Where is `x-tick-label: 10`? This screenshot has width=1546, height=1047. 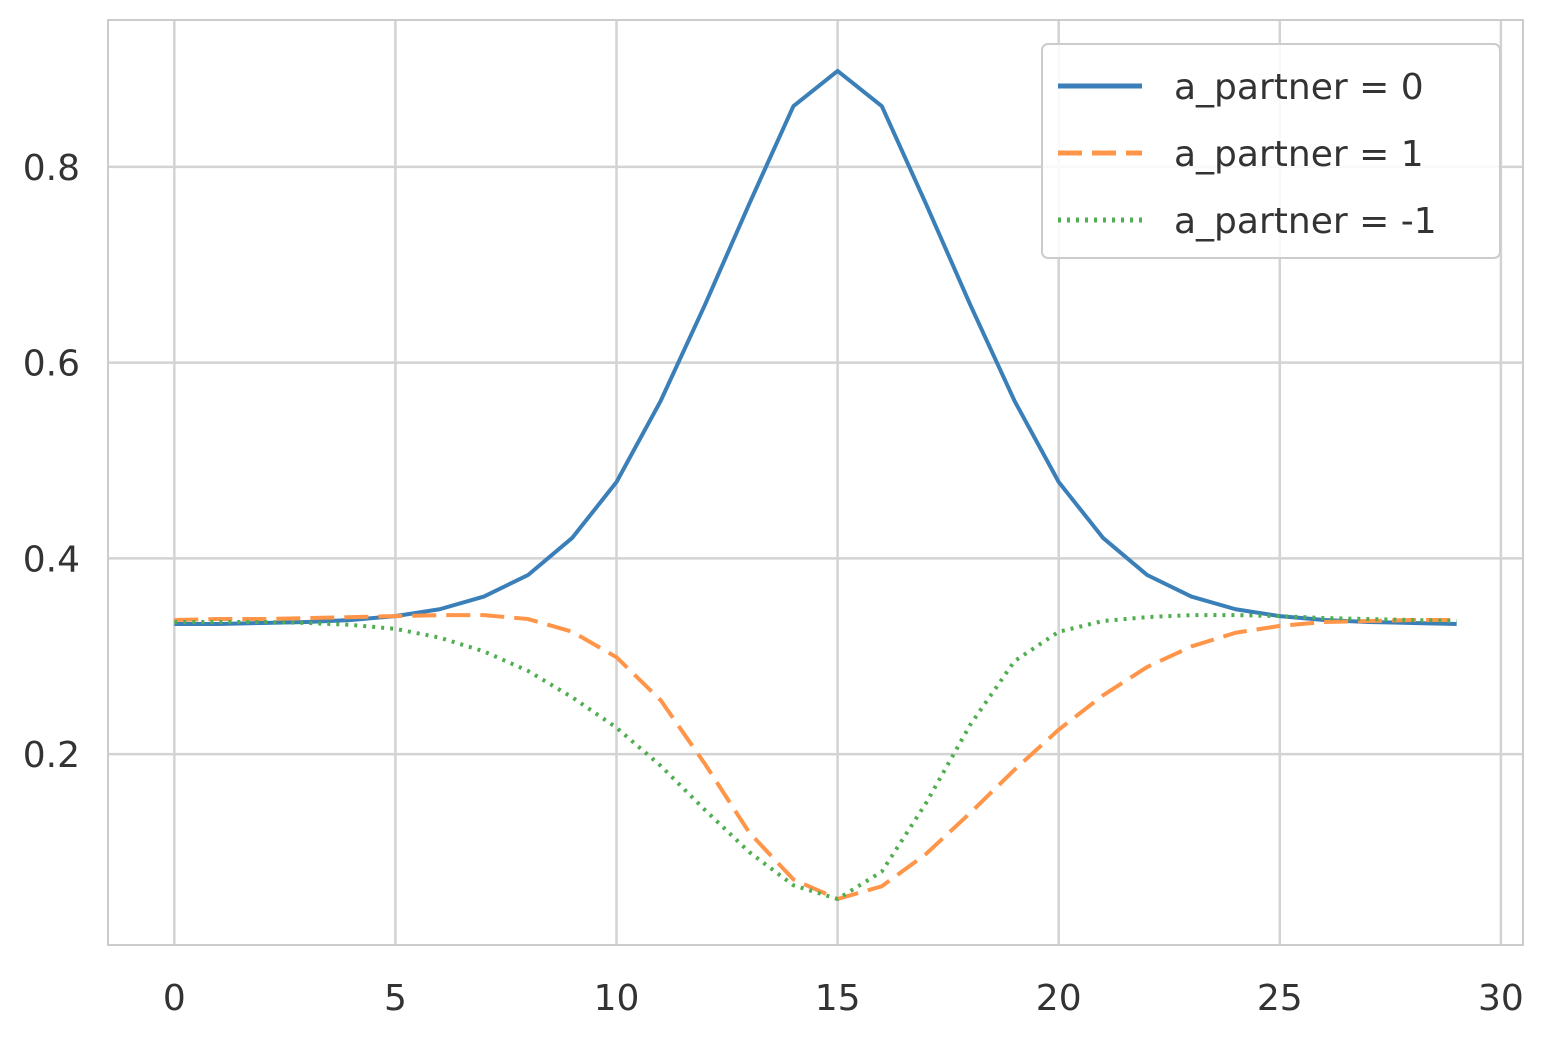 x-tick-label: 10 is located at coordinates (617, 998).